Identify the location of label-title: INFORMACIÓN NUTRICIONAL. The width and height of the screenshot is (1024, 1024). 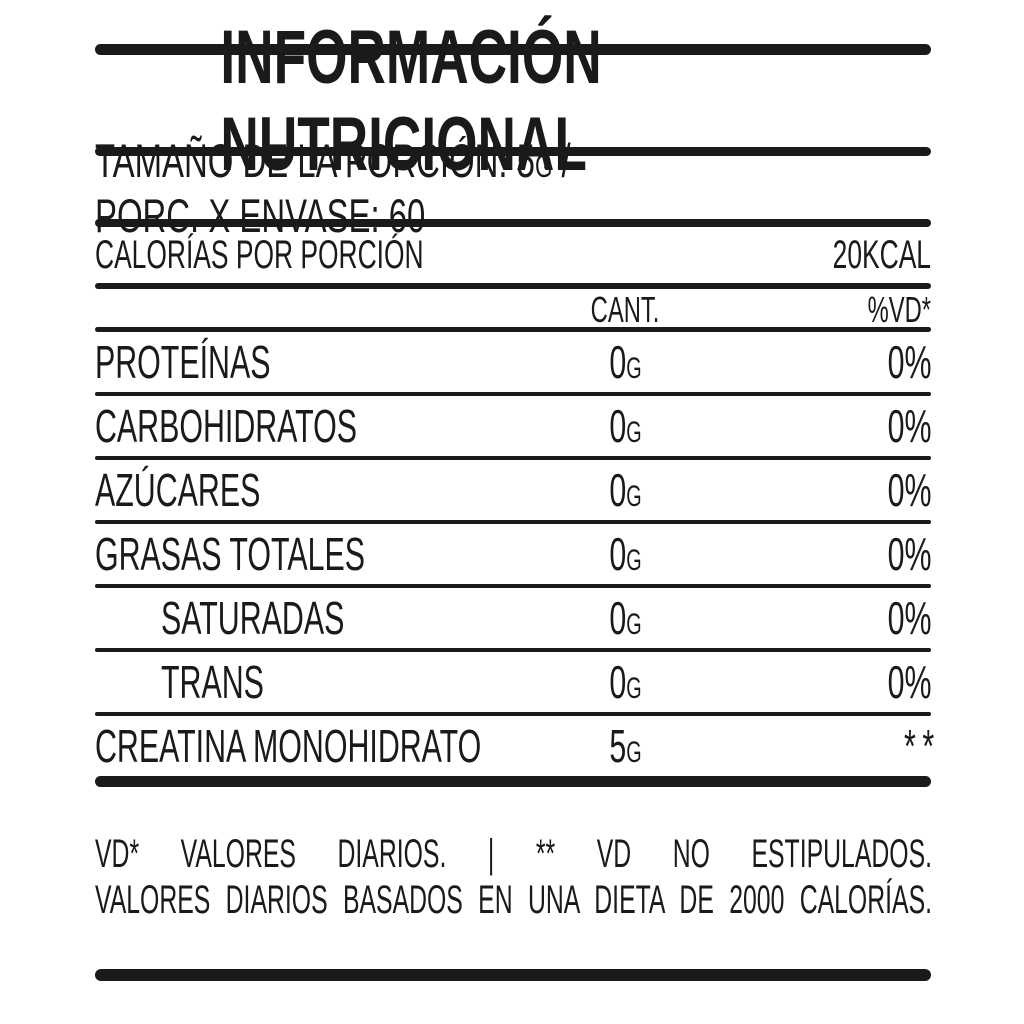
(513, 101).